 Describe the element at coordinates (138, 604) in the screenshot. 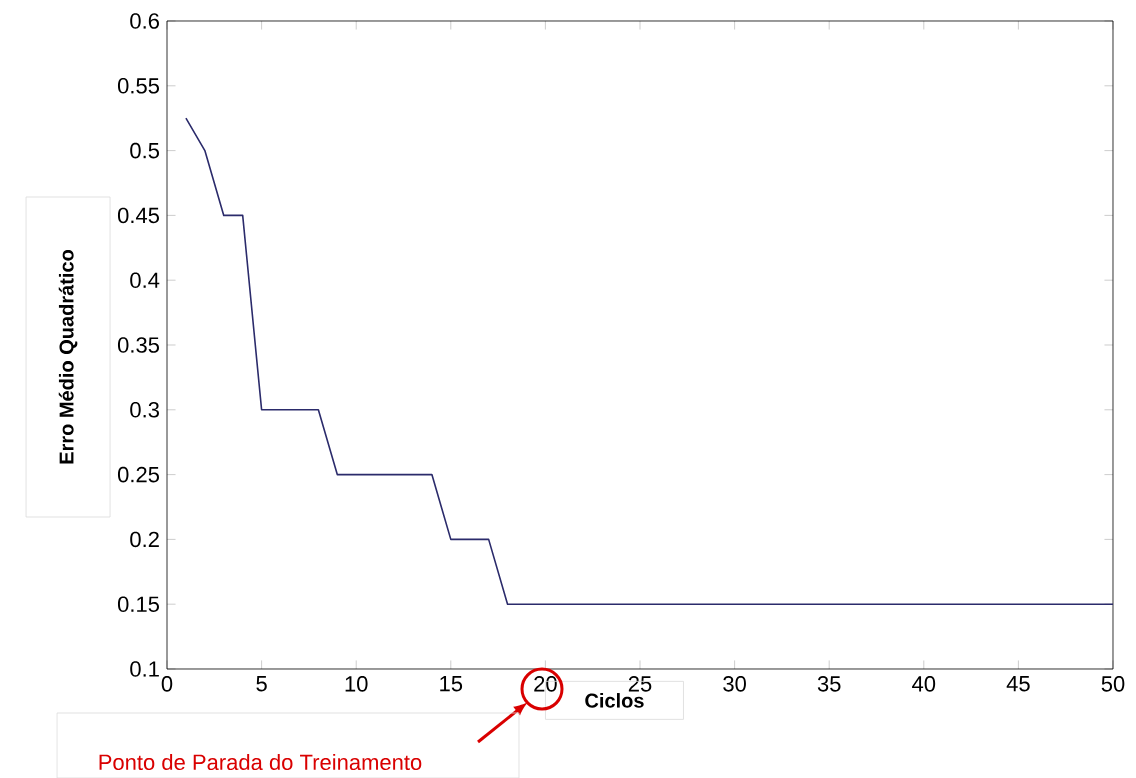

I see `y-tick-label: 0.15` at that location.